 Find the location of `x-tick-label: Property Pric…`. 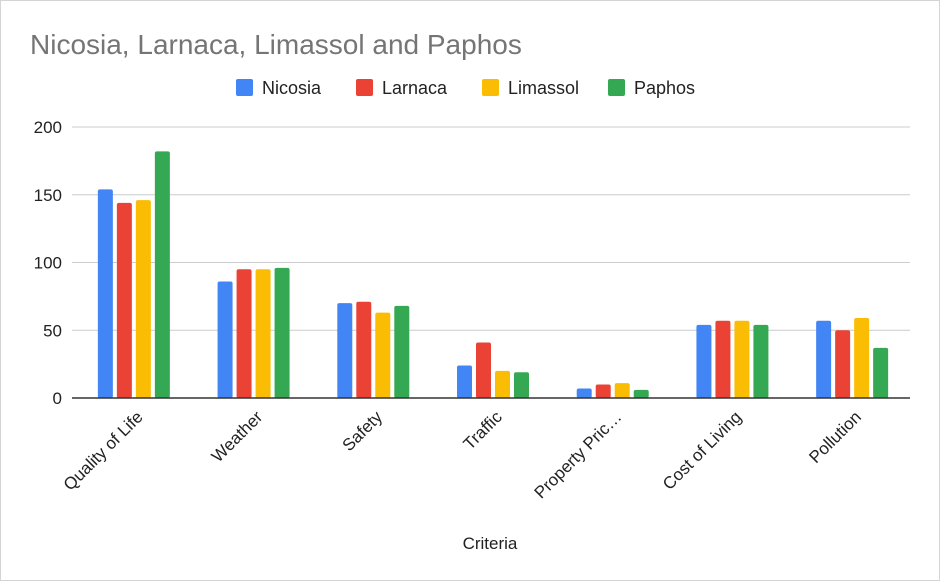

x-tick-label: Property Pric… is located at coordinates (578, 454).